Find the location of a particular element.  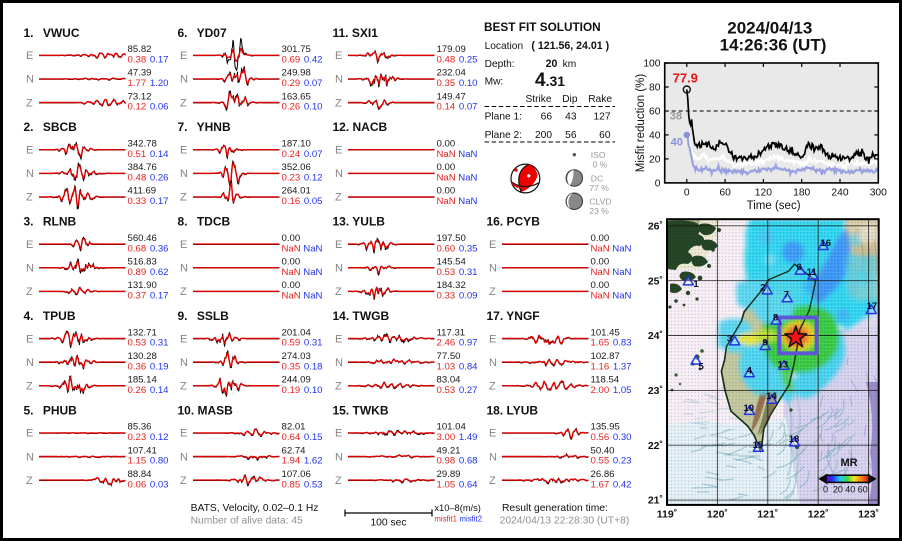

svg-text: 0.33 is located at coordinates (137, 201).